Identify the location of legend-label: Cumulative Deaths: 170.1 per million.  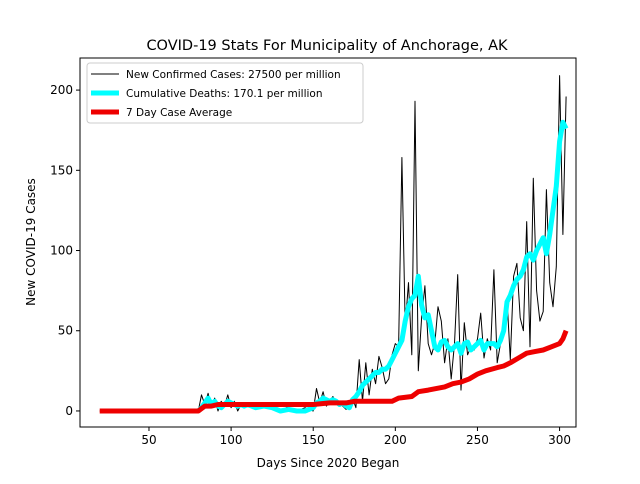
(224, 94).